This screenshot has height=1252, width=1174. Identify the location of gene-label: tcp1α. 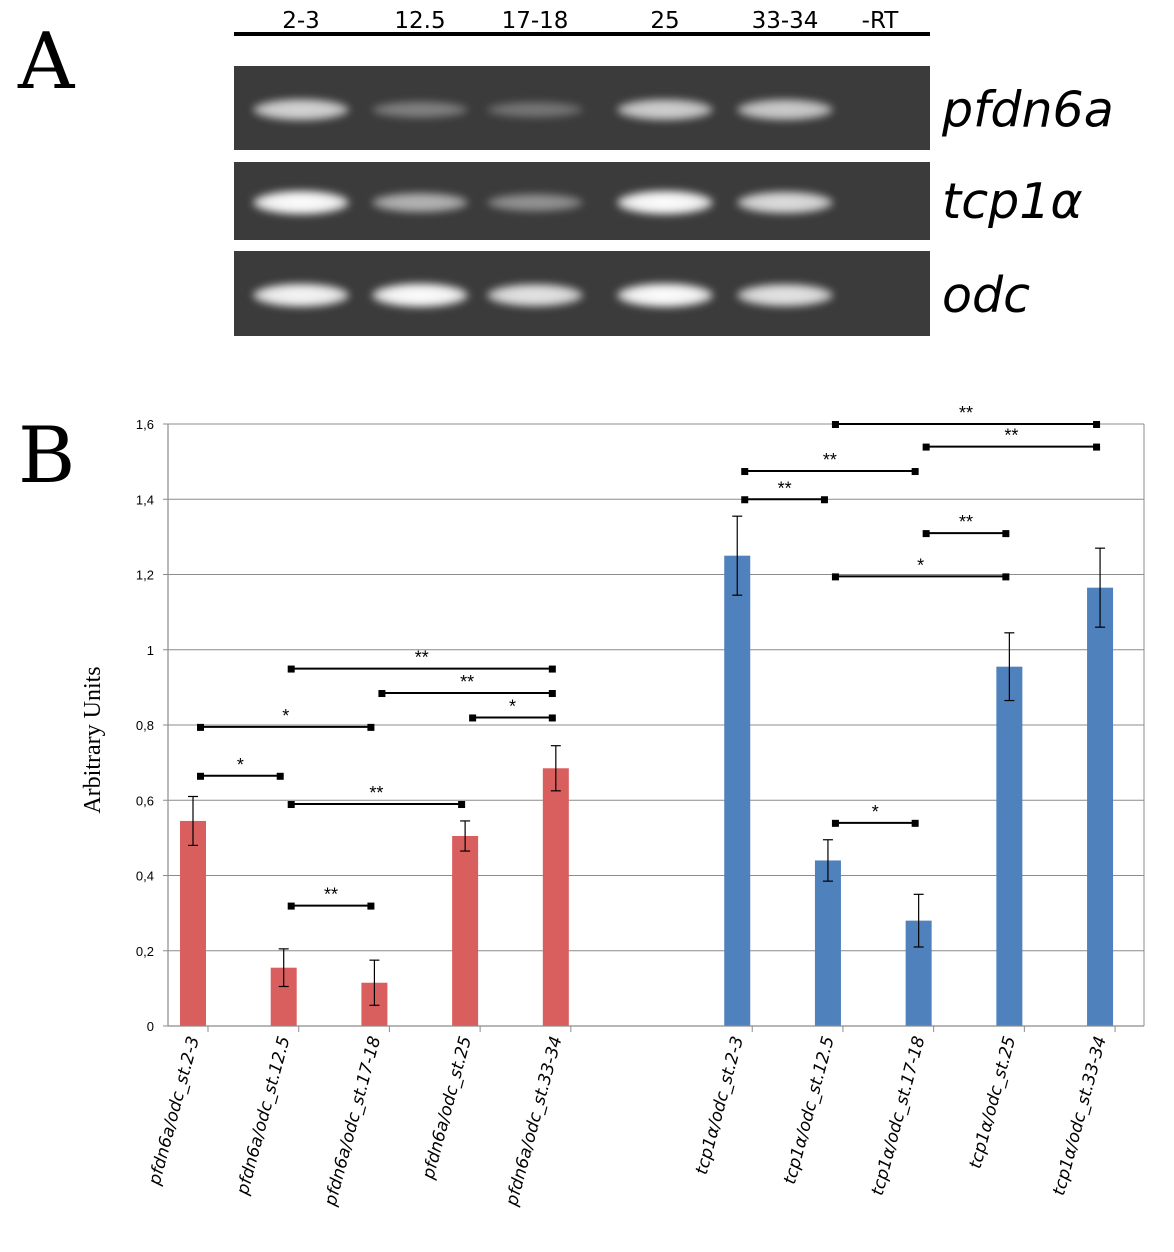
(1012, 201).